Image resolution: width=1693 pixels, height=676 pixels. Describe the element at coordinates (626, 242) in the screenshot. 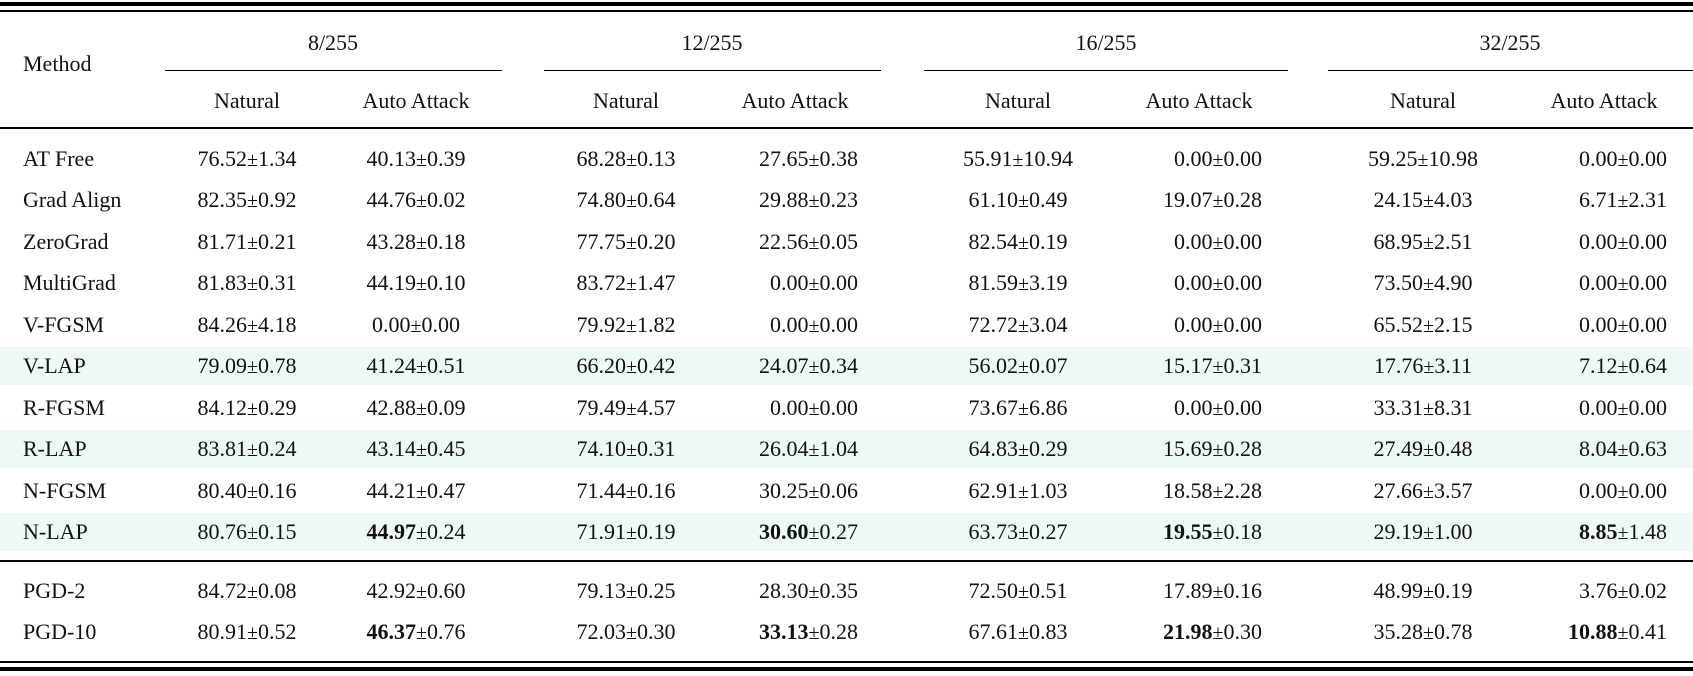

I see `table-cell: 77.75±0.20` at that location.